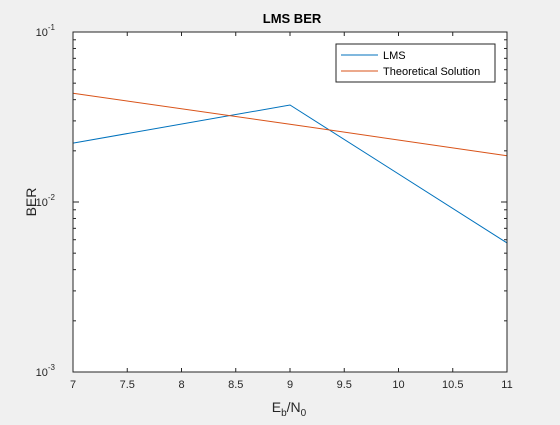 This screenshot has width=560, height=425. I want to click on x-tick-label: 10.5, so click(452, 385).